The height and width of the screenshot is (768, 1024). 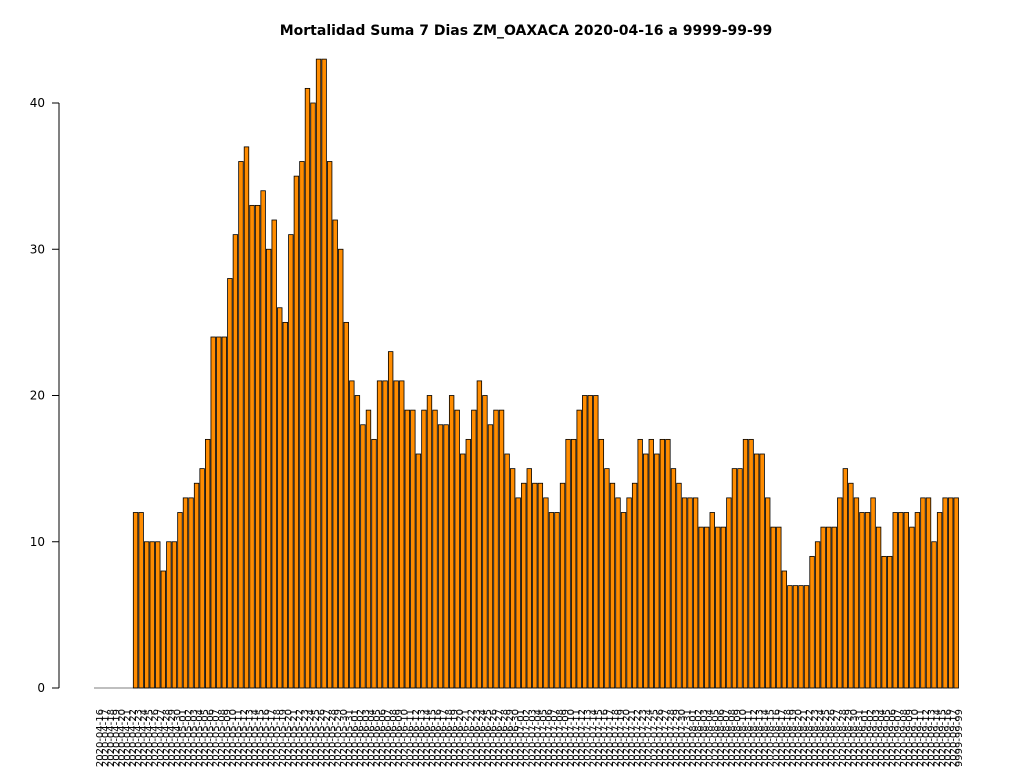 What do you see at coordinates (793, 738) in the screenshot?
I see `x-tick-label: 2020-08-19` at bounding box center [793, 738].